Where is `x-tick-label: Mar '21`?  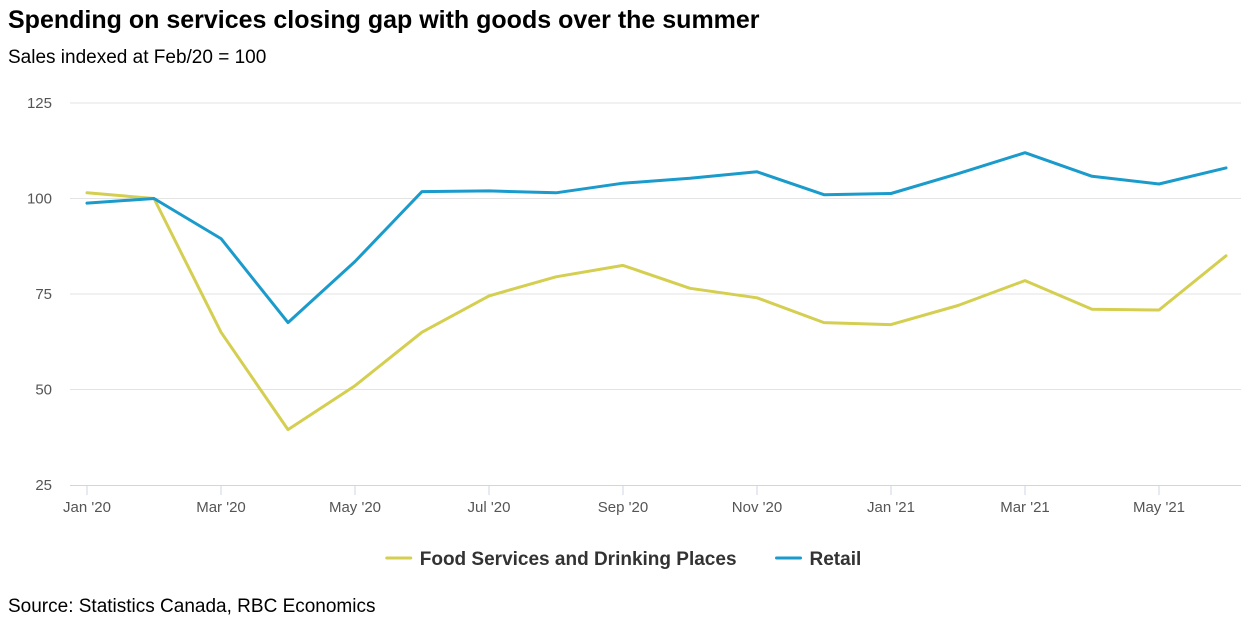 x-tick-label: Mar '21 is located at coordinates (1025, 507).